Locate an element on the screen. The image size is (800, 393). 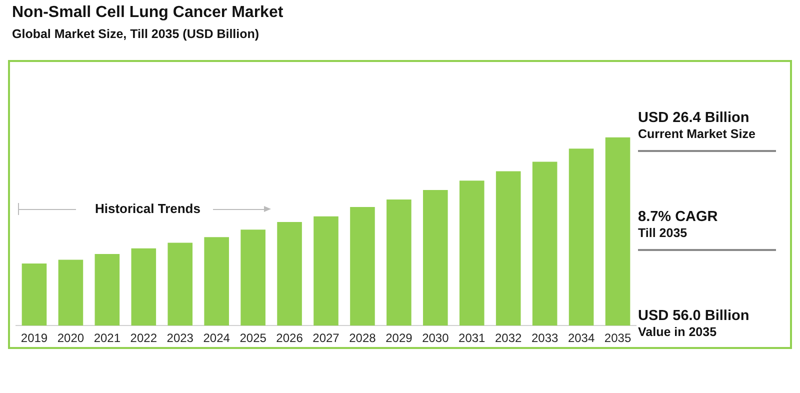
x-tick-label: 2020 is located at coordinates (70, 338).